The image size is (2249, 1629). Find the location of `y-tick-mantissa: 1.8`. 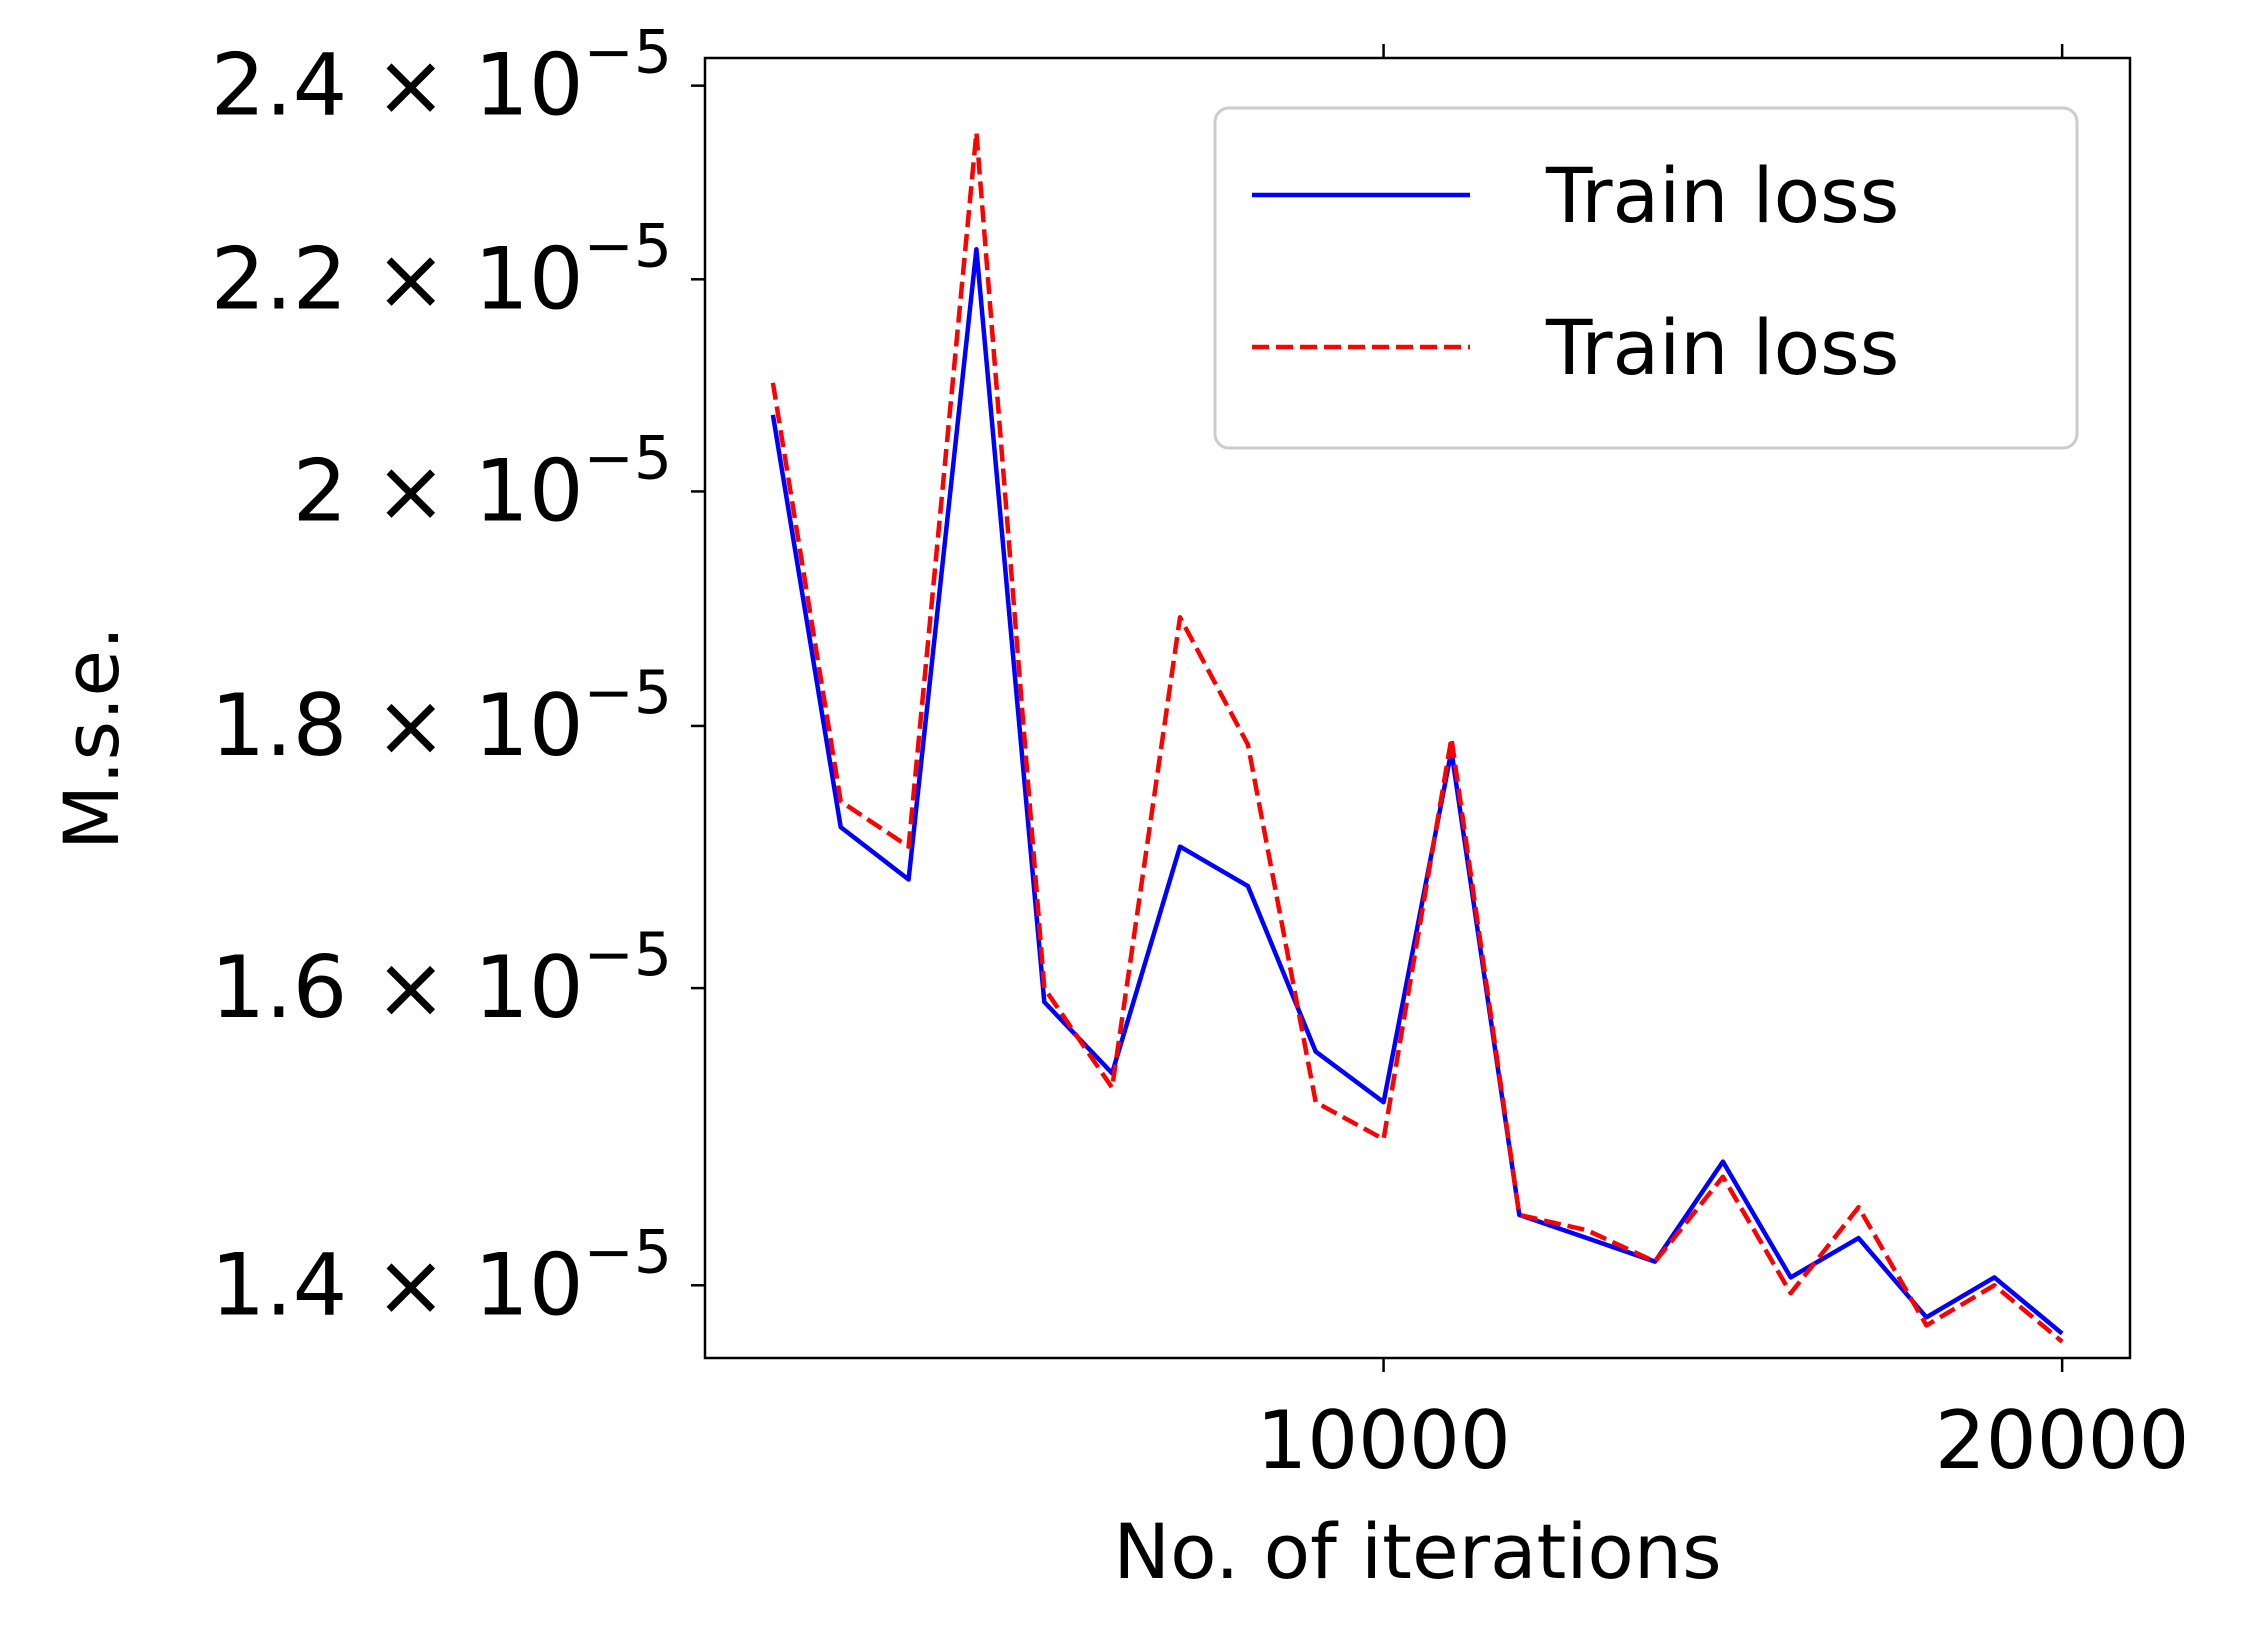

y-tick-mantissa: 1.8 is located at coordinates (279, 726).